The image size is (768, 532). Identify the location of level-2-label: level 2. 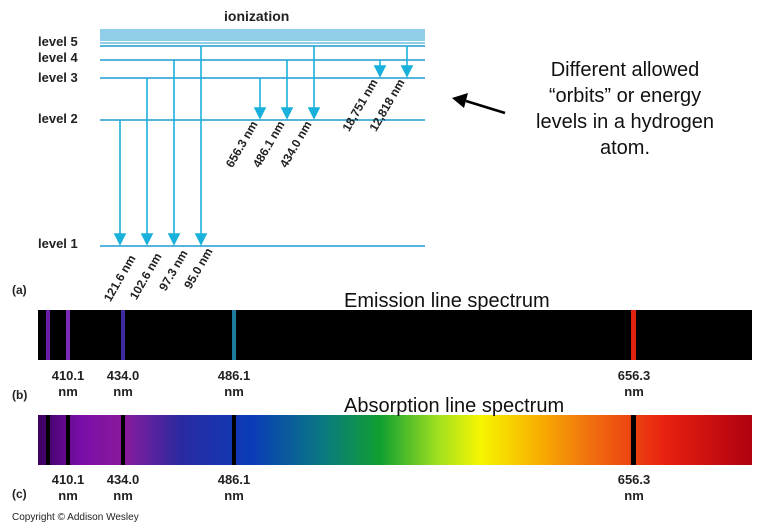
(58, 118).